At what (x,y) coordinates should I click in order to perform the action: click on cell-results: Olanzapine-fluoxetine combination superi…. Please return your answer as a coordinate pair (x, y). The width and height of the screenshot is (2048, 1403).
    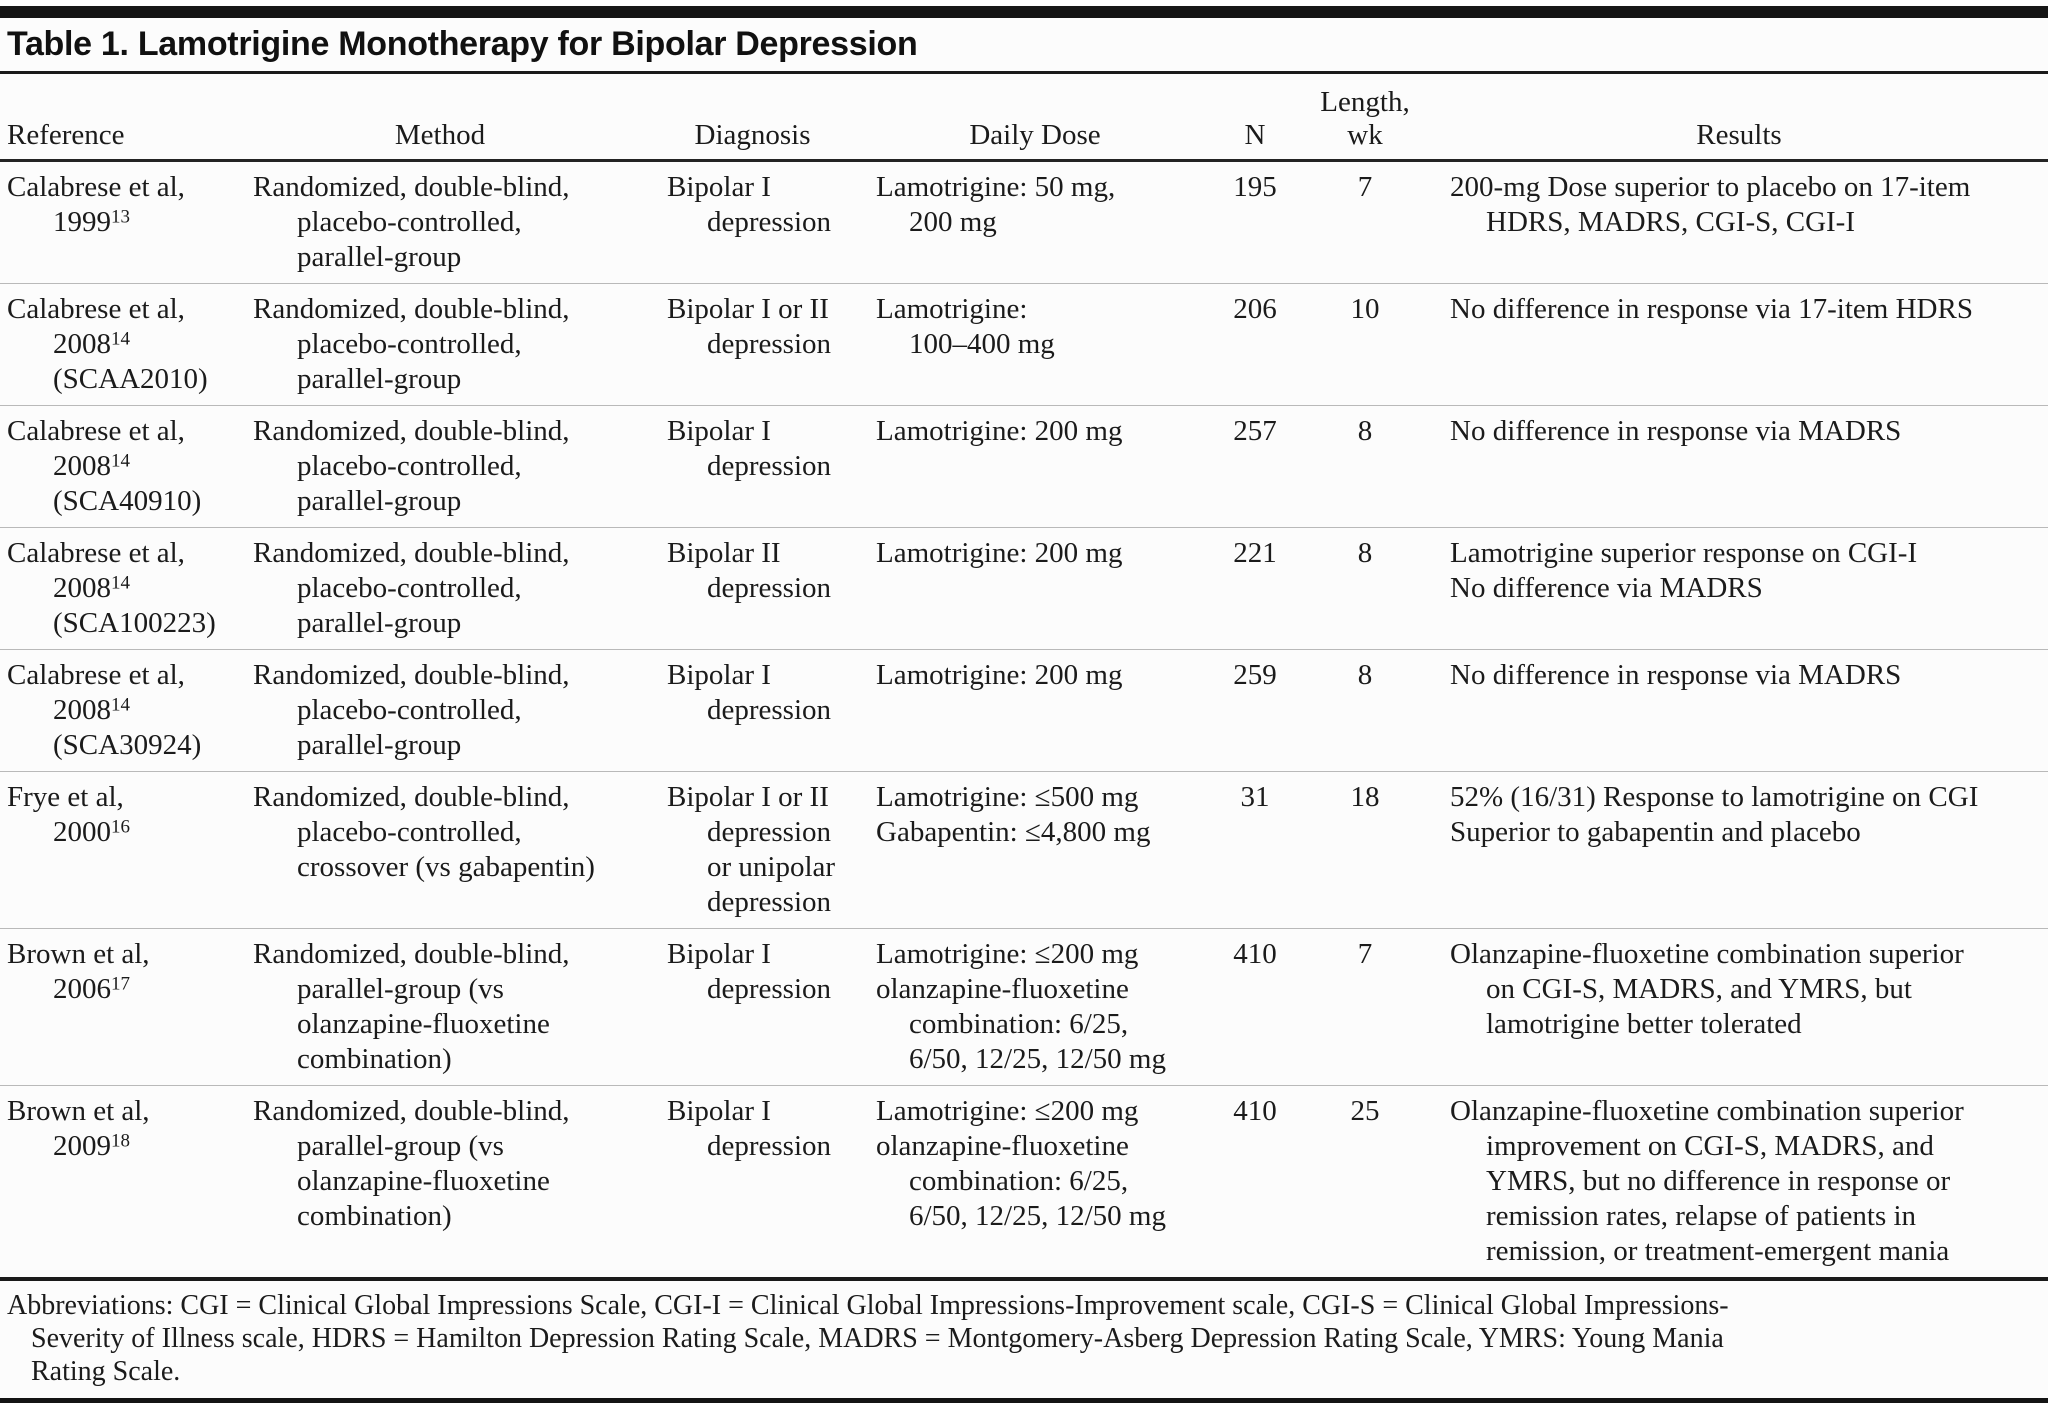
    Looking at the image, I should click on (1739, 1007).